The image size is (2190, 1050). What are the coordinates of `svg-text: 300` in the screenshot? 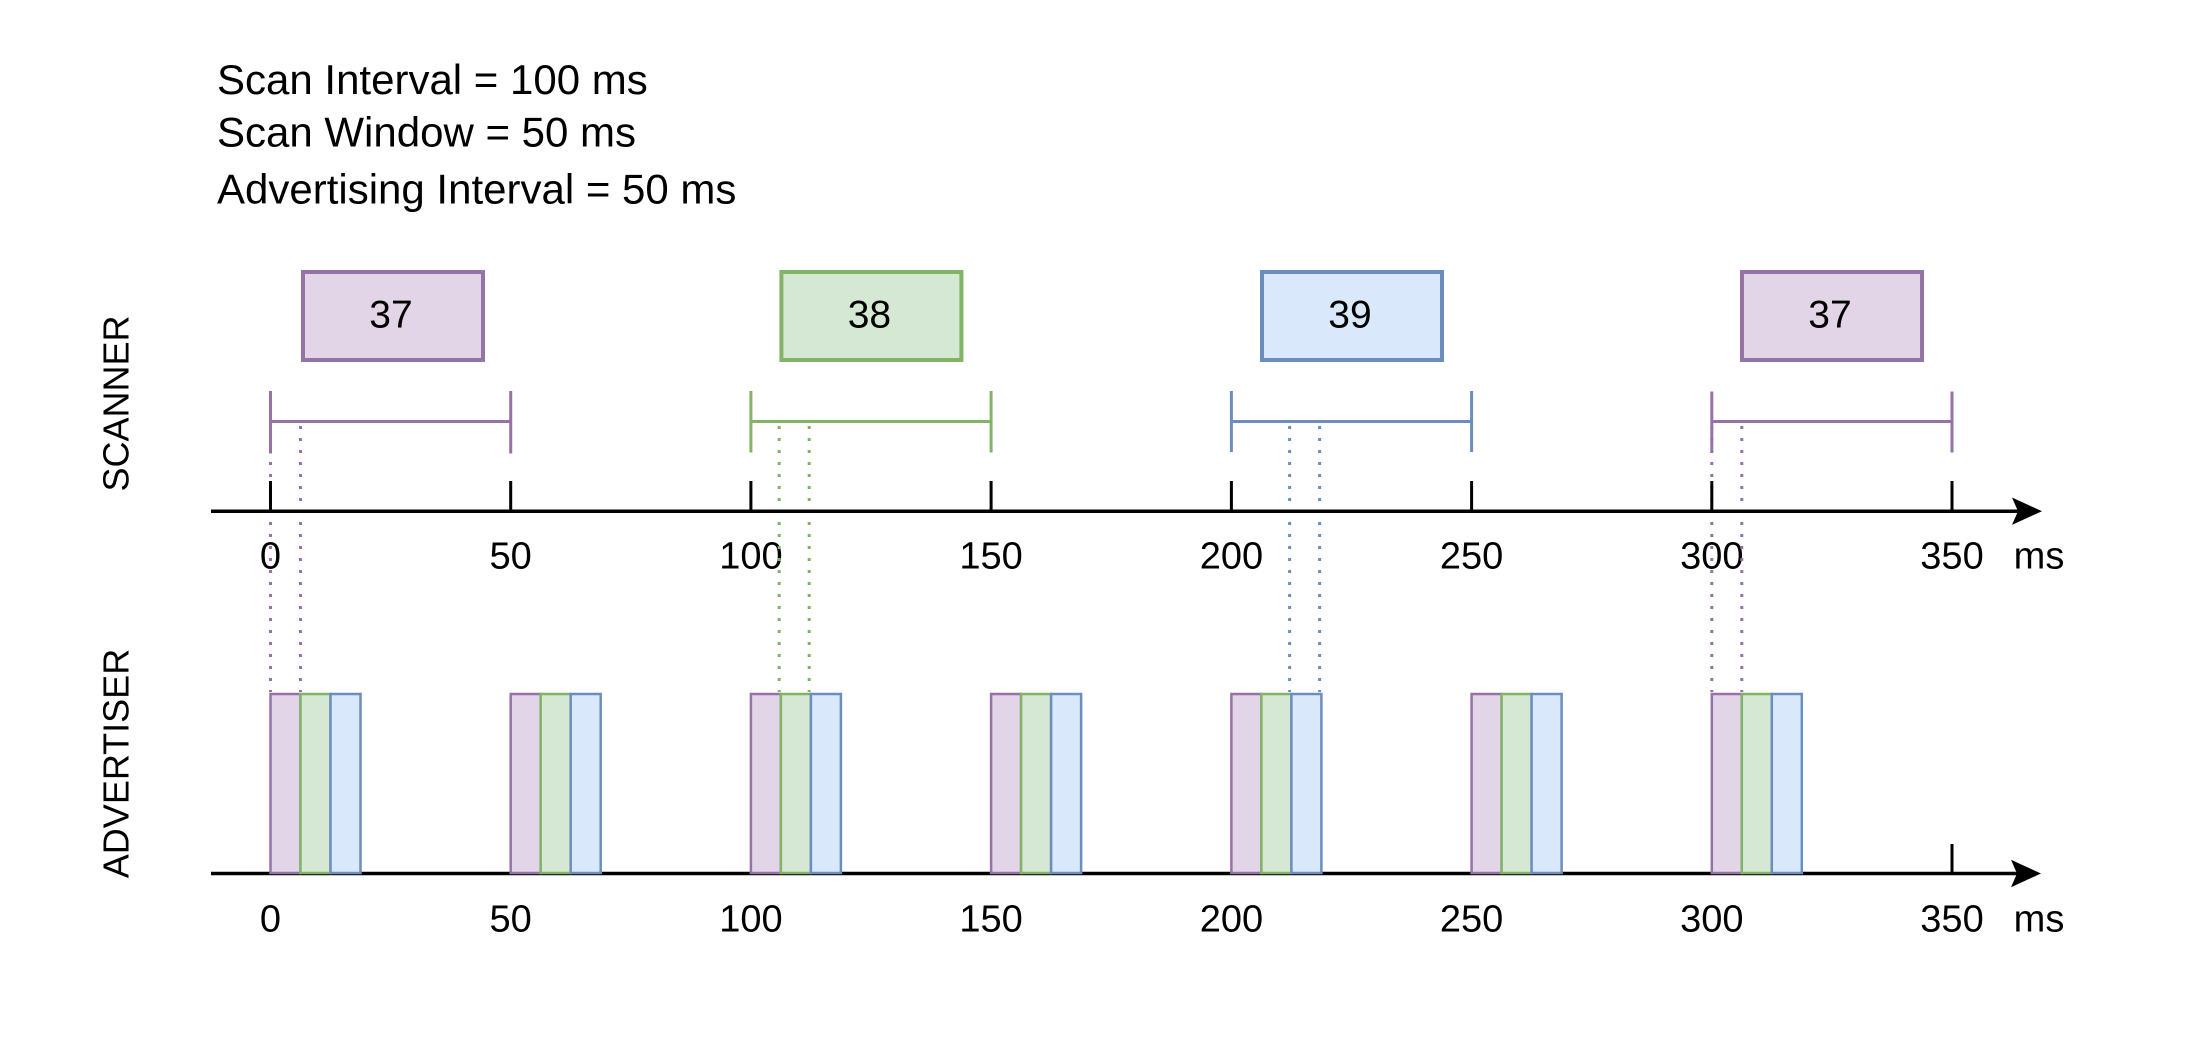 It's located at (1711, 920).